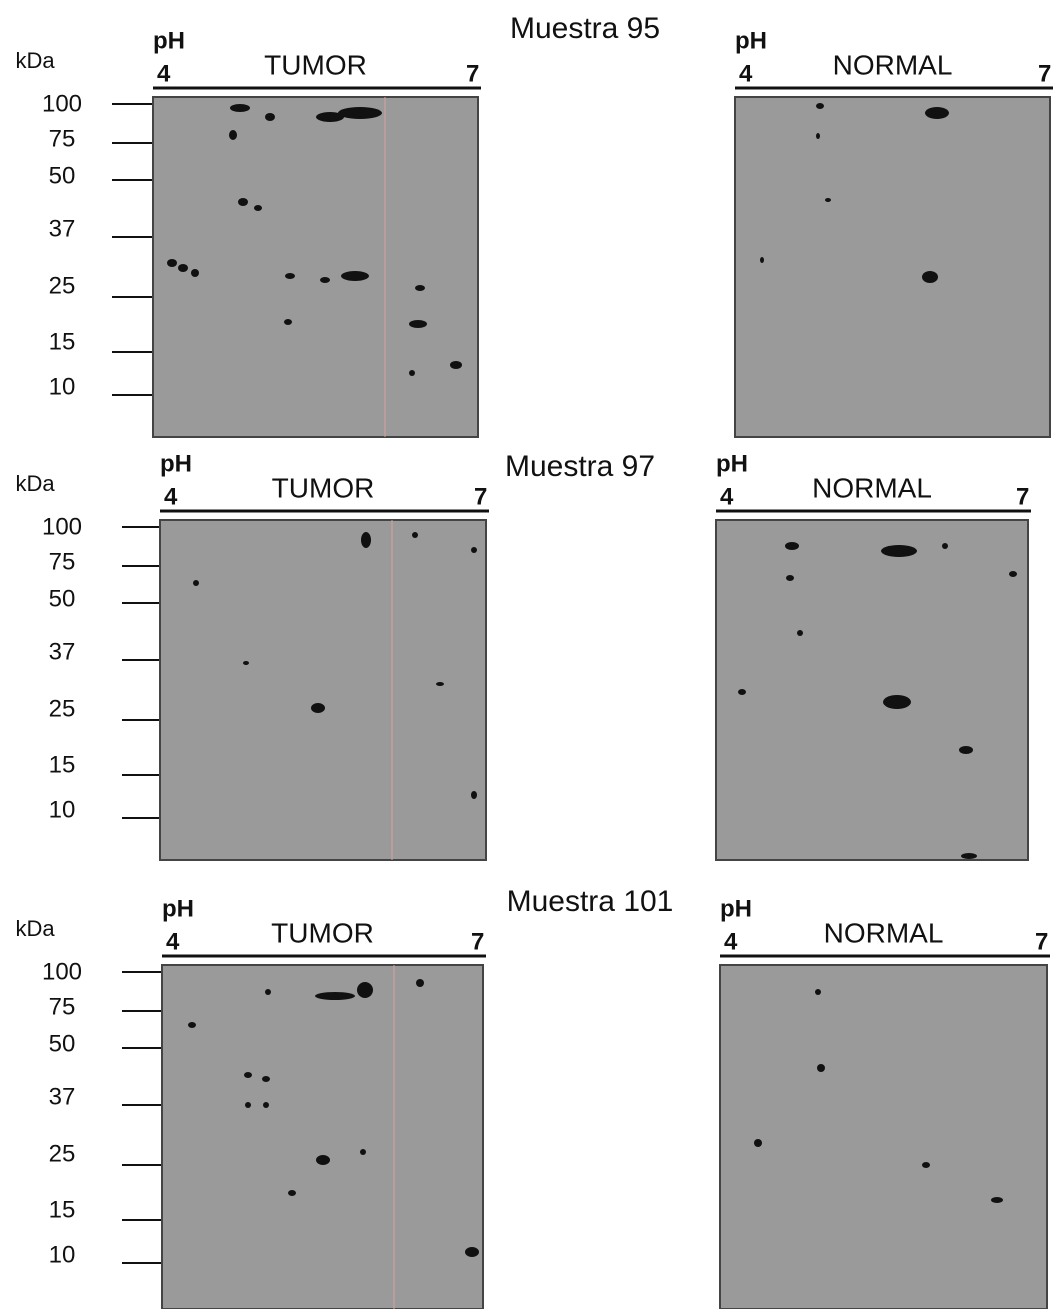  What do you see at coordinates (580, 466) in the screenshot?
I see `sample-title: Muestra 97` at bounding box center [580, 466].